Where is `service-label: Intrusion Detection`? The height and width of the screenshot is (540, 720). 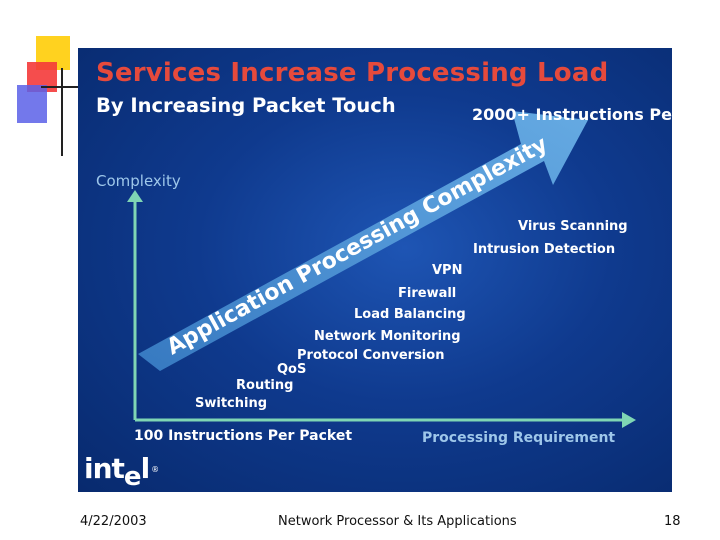
service-label: Intrusion Detection is located at coordinates (544, 249).